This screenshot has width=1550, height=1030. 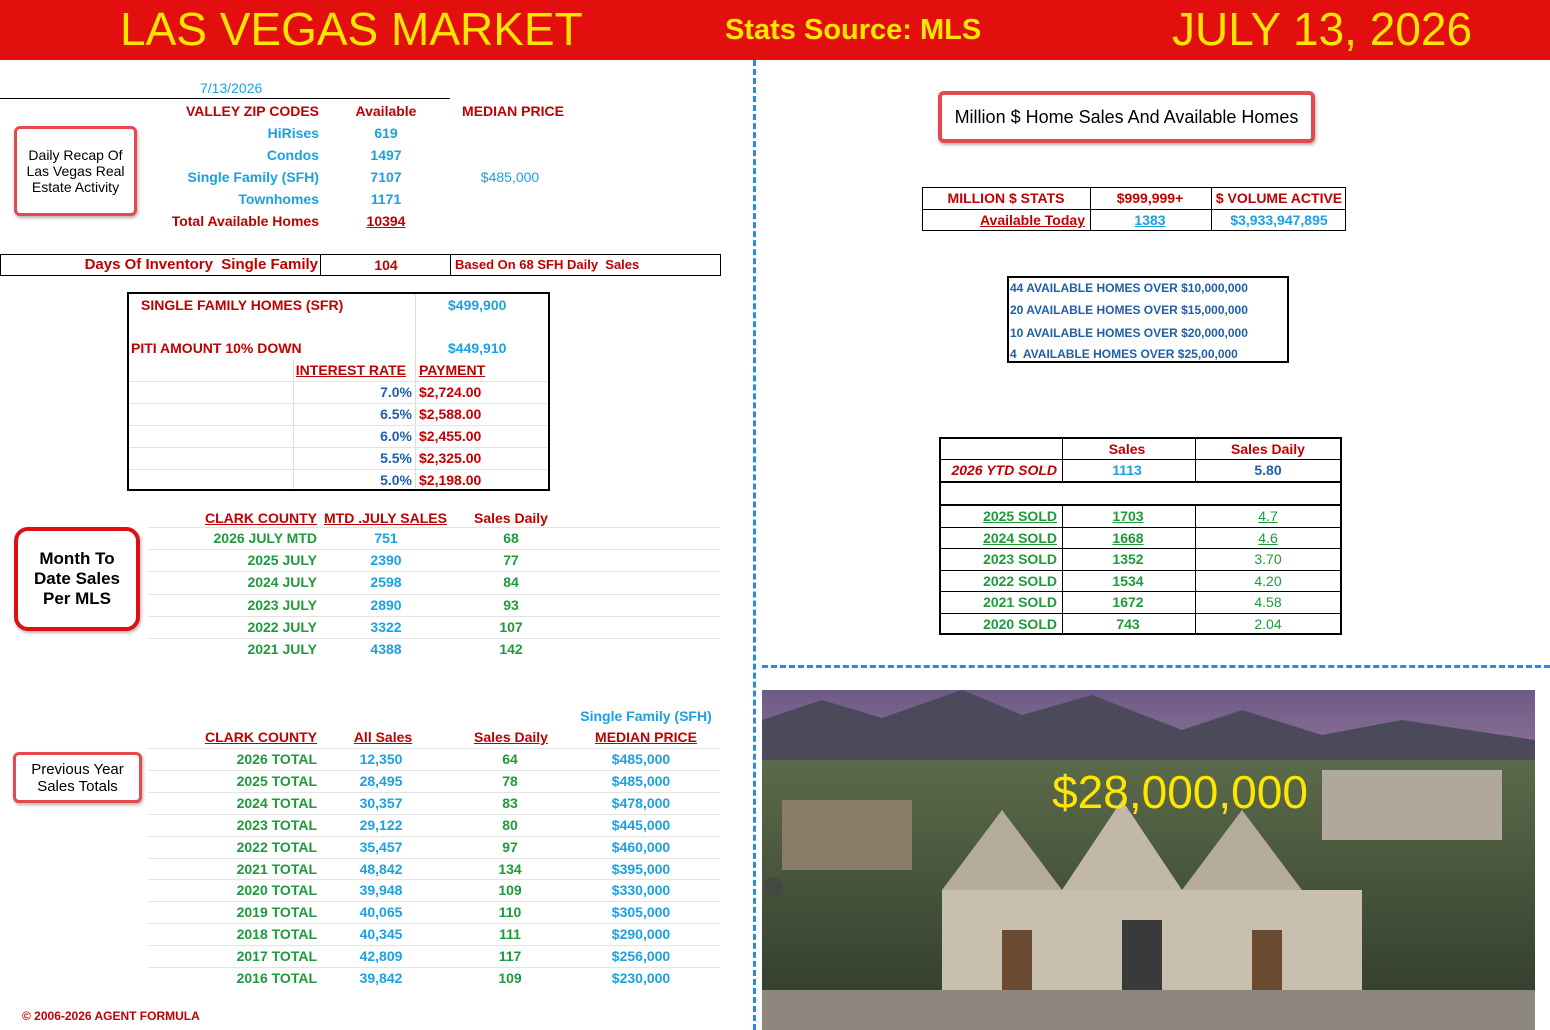 What do you see at coordinates (511, 649) in the screenshot?
I see `daily: 142` at bounding box center [511, 649].